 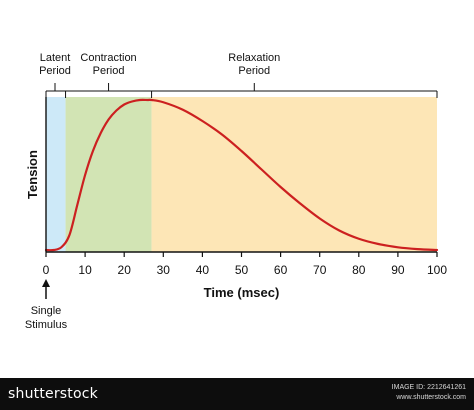 I want to click on x-tick-label: 0, so click(x=46, y=270).